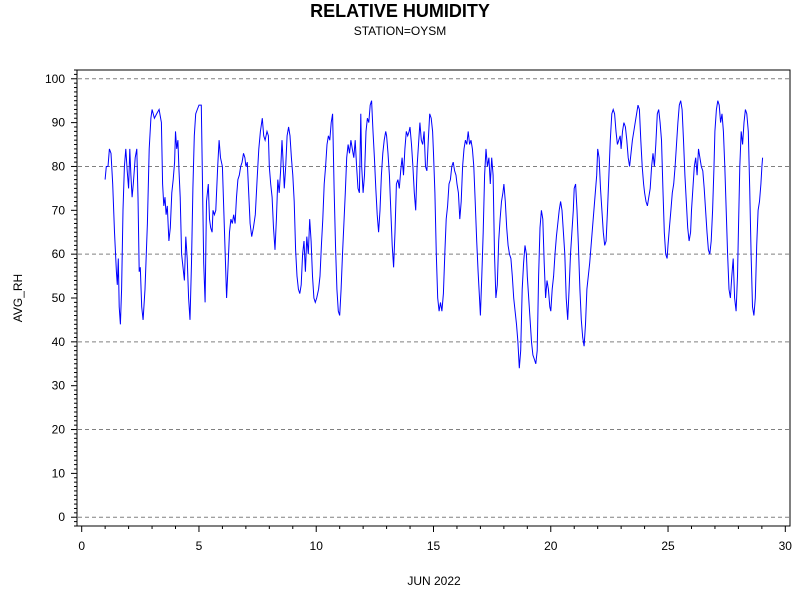 The image size is (800, 600). I want to click on y-tick-label-70: 70, so click(59, 210).